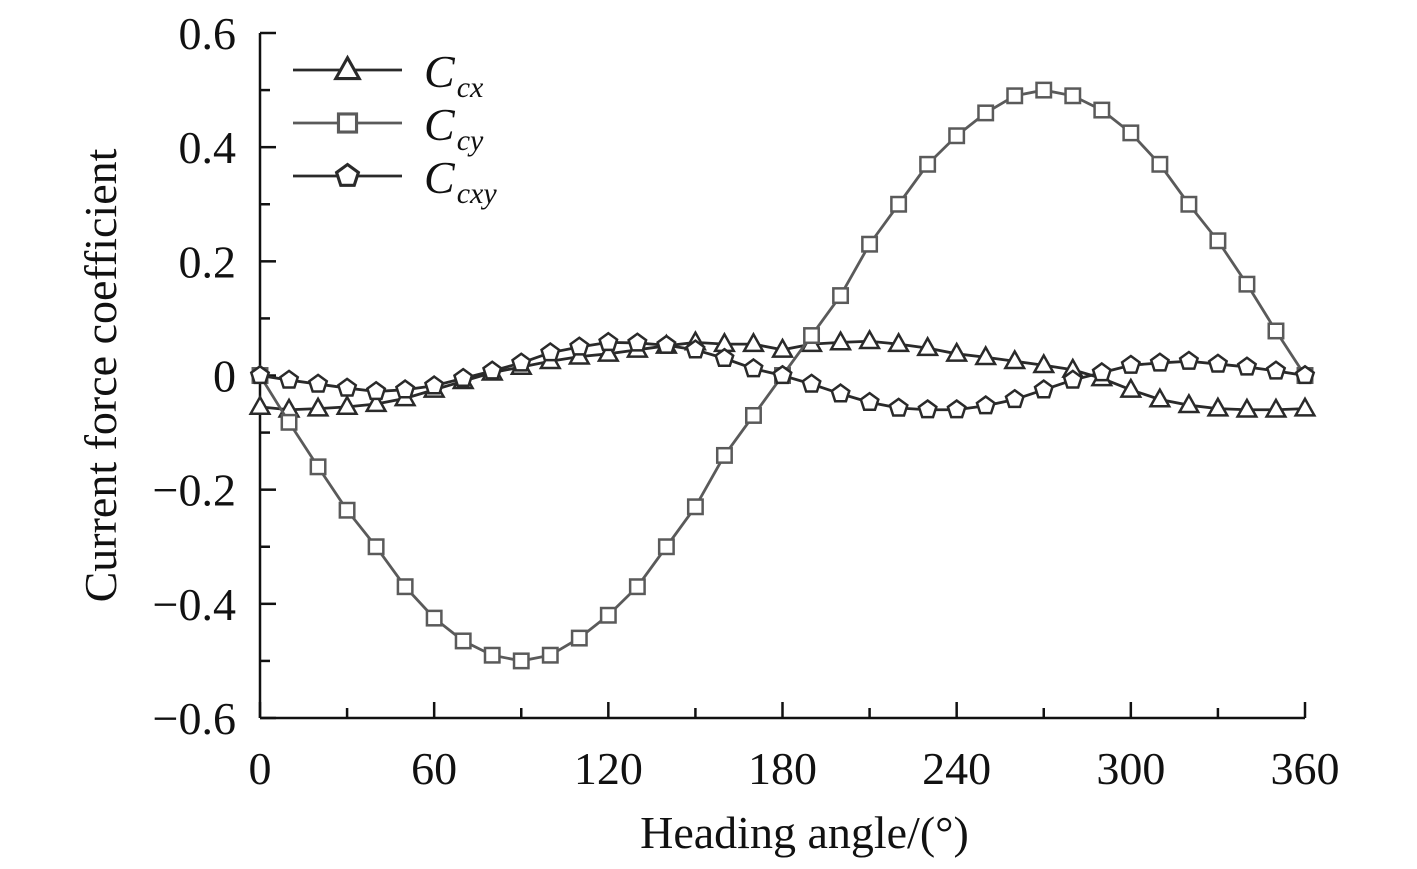 This screenshot has width=1417, height=869. What do you see at coordinates (608, 768) in the screenshot?
I see `x-tick-label: 120` at bounding box center [608, 768].